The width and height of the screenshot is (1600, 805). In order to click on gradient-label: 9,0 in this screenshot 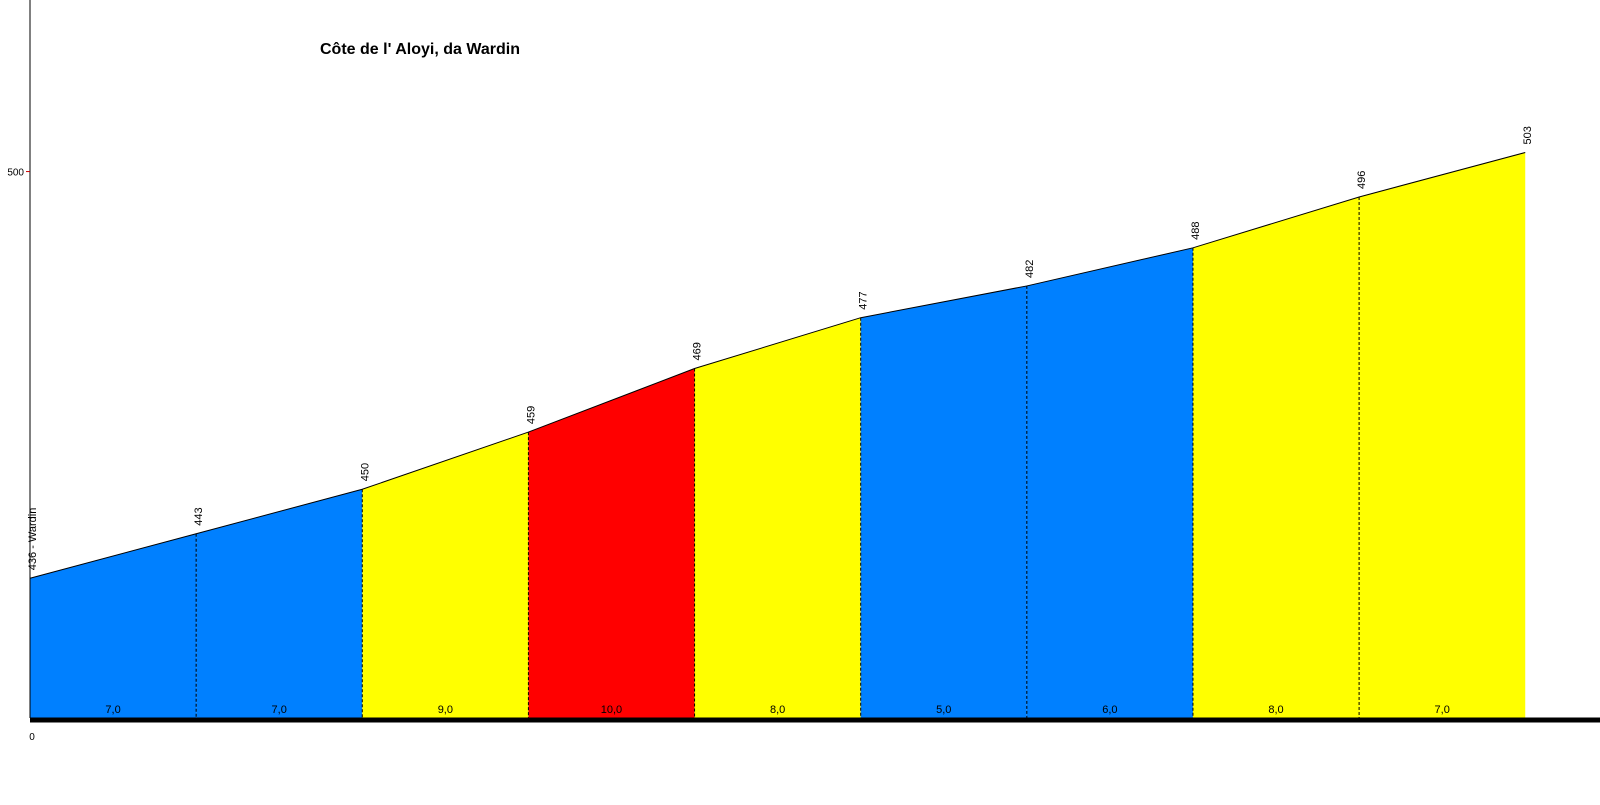, I will do `click(445, 710)`.